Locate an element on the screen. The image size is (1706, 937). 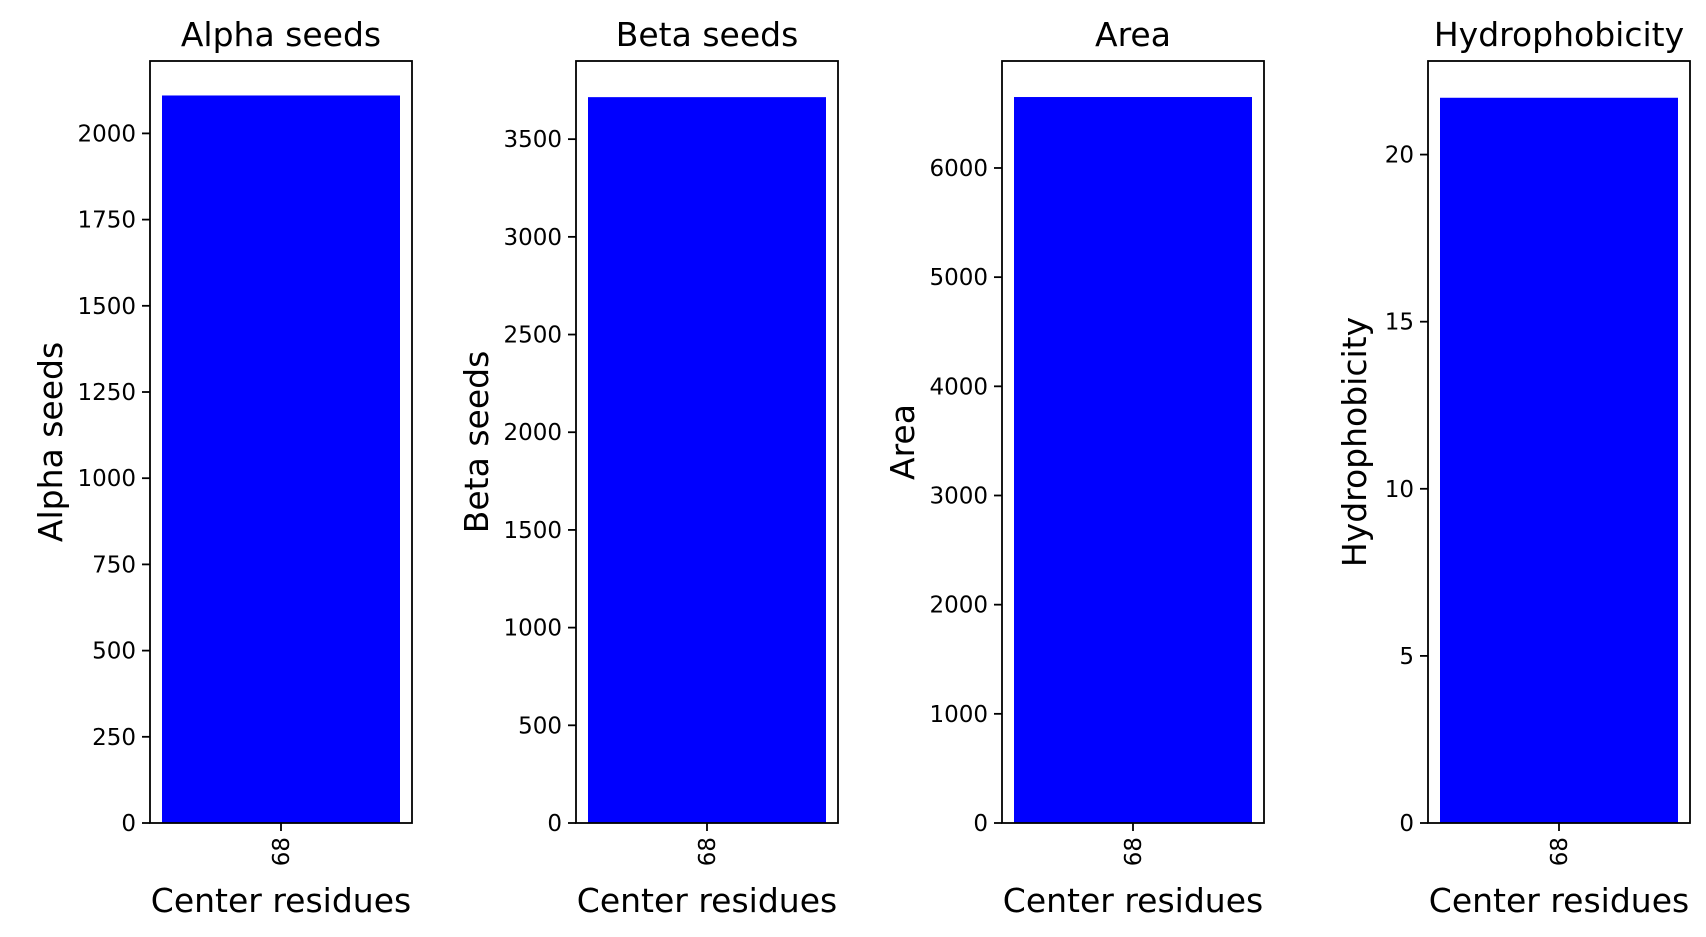
y-axis-ticks: 0 500 1000 1500 2000 2500 3000 3500 is located at coordinates (539, 482).